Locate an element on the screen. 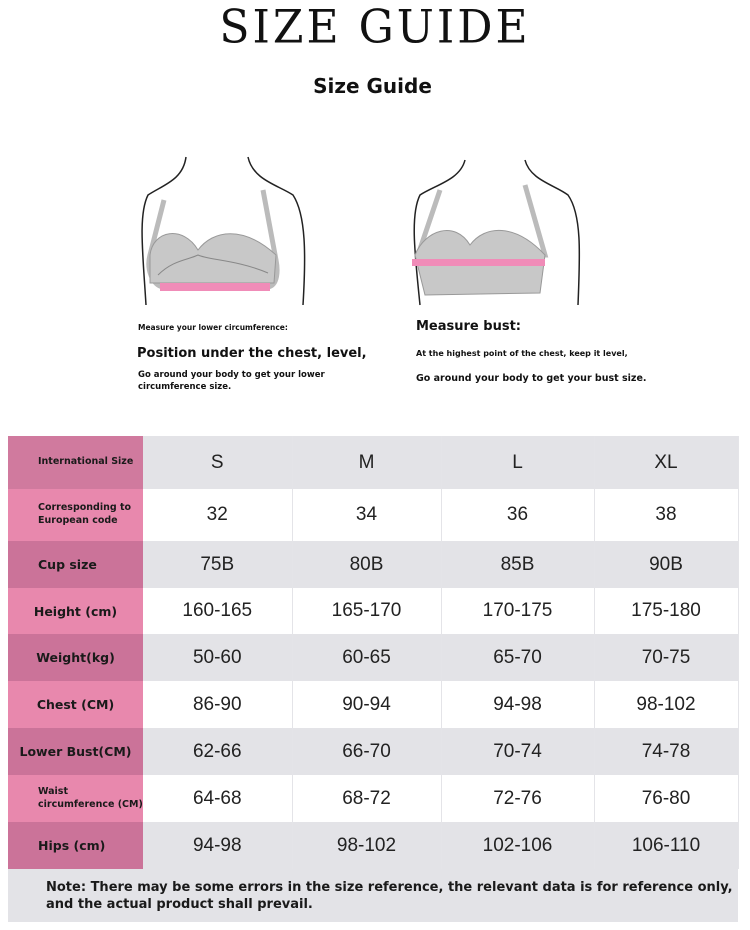 Image resolution: width=750 pixels, height=930 pixels. bust-illustration is located at coordinates (496, 232).